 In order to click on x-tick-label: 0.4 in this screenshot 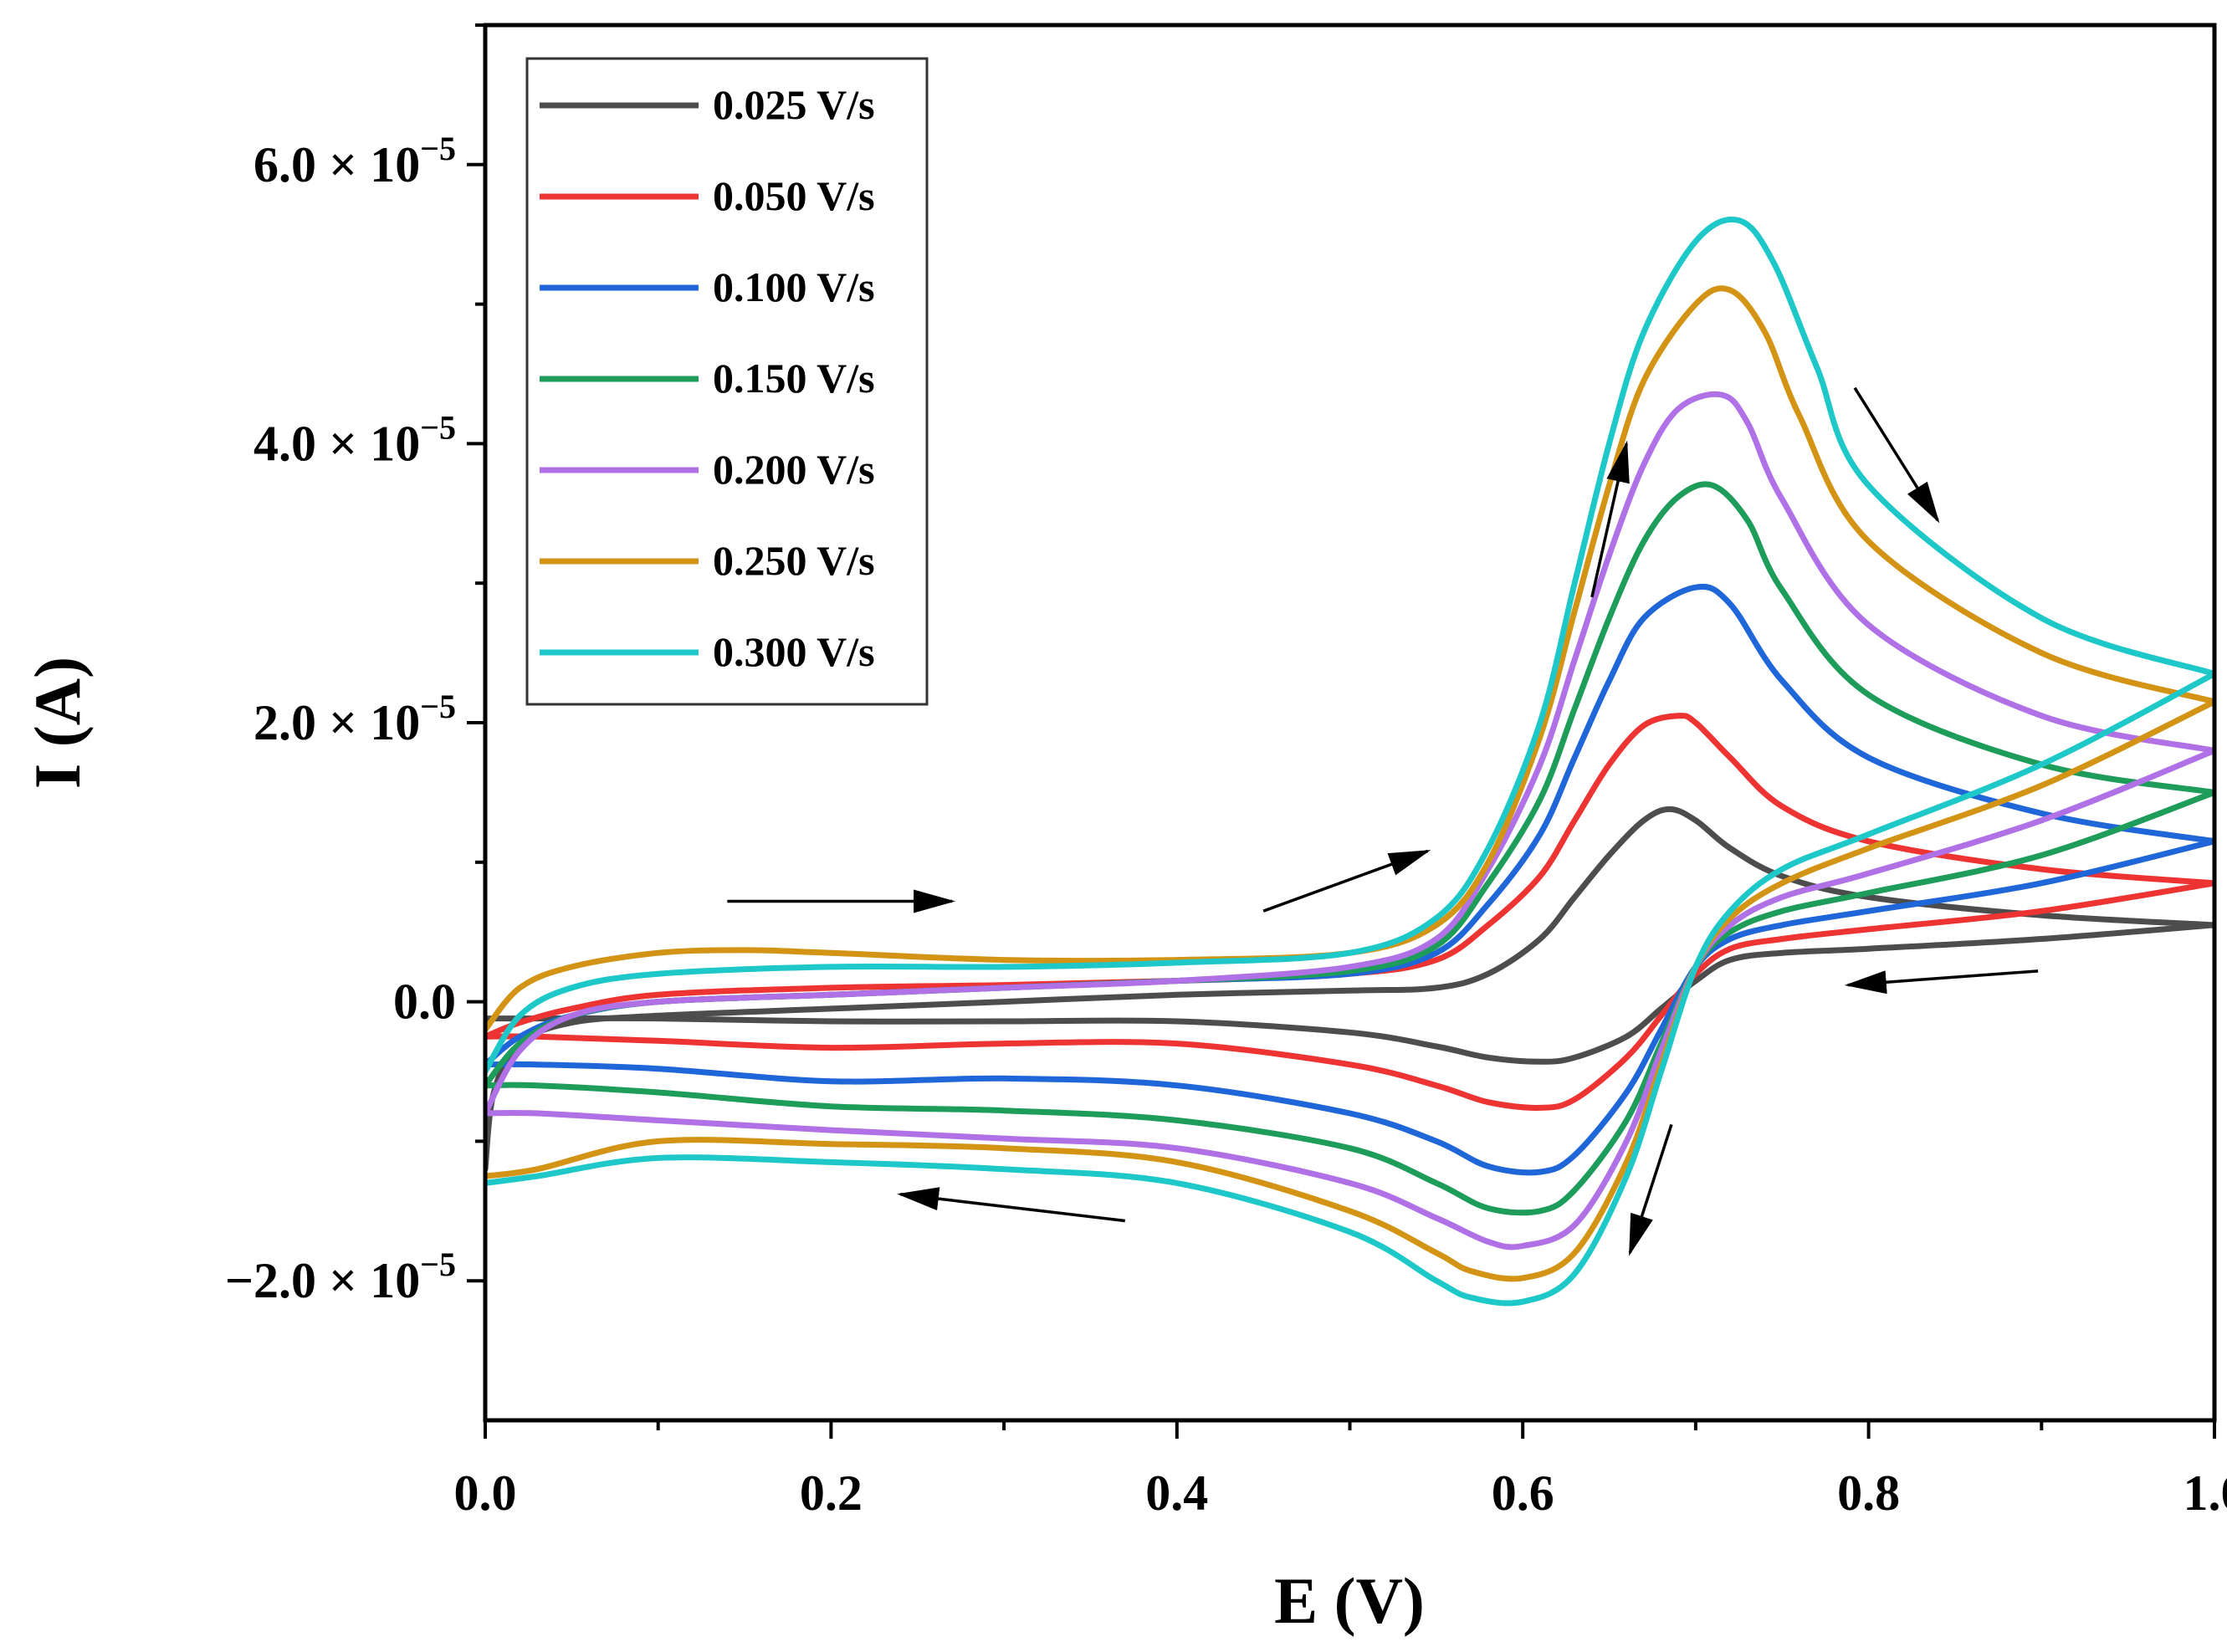, I will do `click(1176, 1493)`.